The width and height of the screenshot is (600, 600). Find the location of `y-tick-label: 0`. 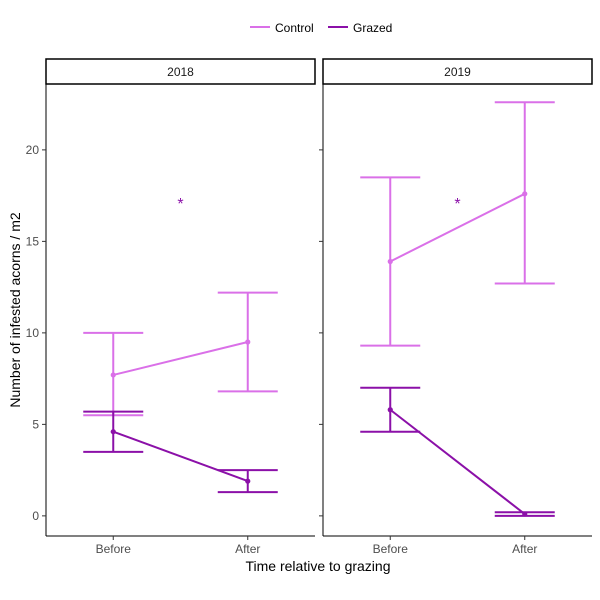

y-tick-label: 0 is located at coordinates (35, 516).